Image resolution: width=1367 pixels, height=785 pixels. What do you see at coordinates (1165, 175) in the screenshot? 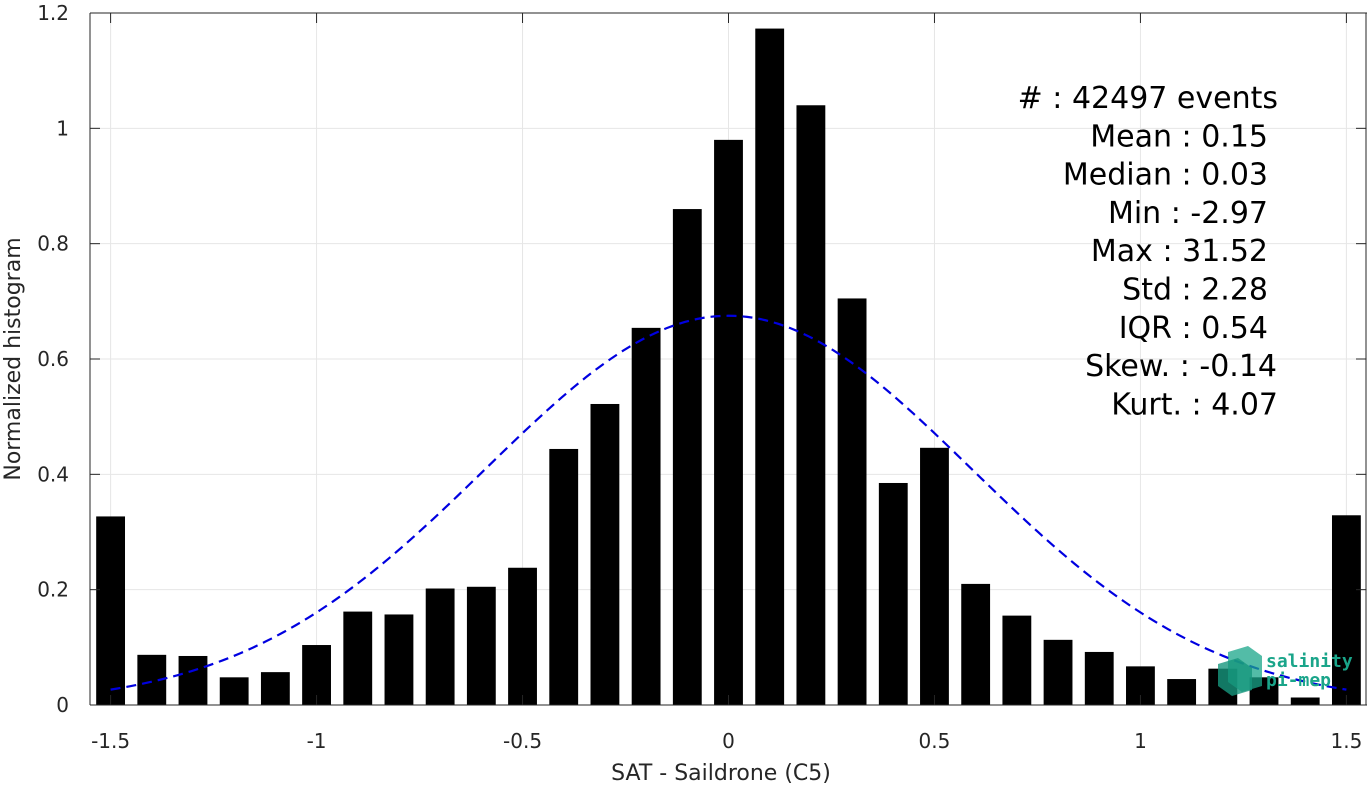
I see `stats-line: Median : 0.03` at bounding box center [1165, 175].